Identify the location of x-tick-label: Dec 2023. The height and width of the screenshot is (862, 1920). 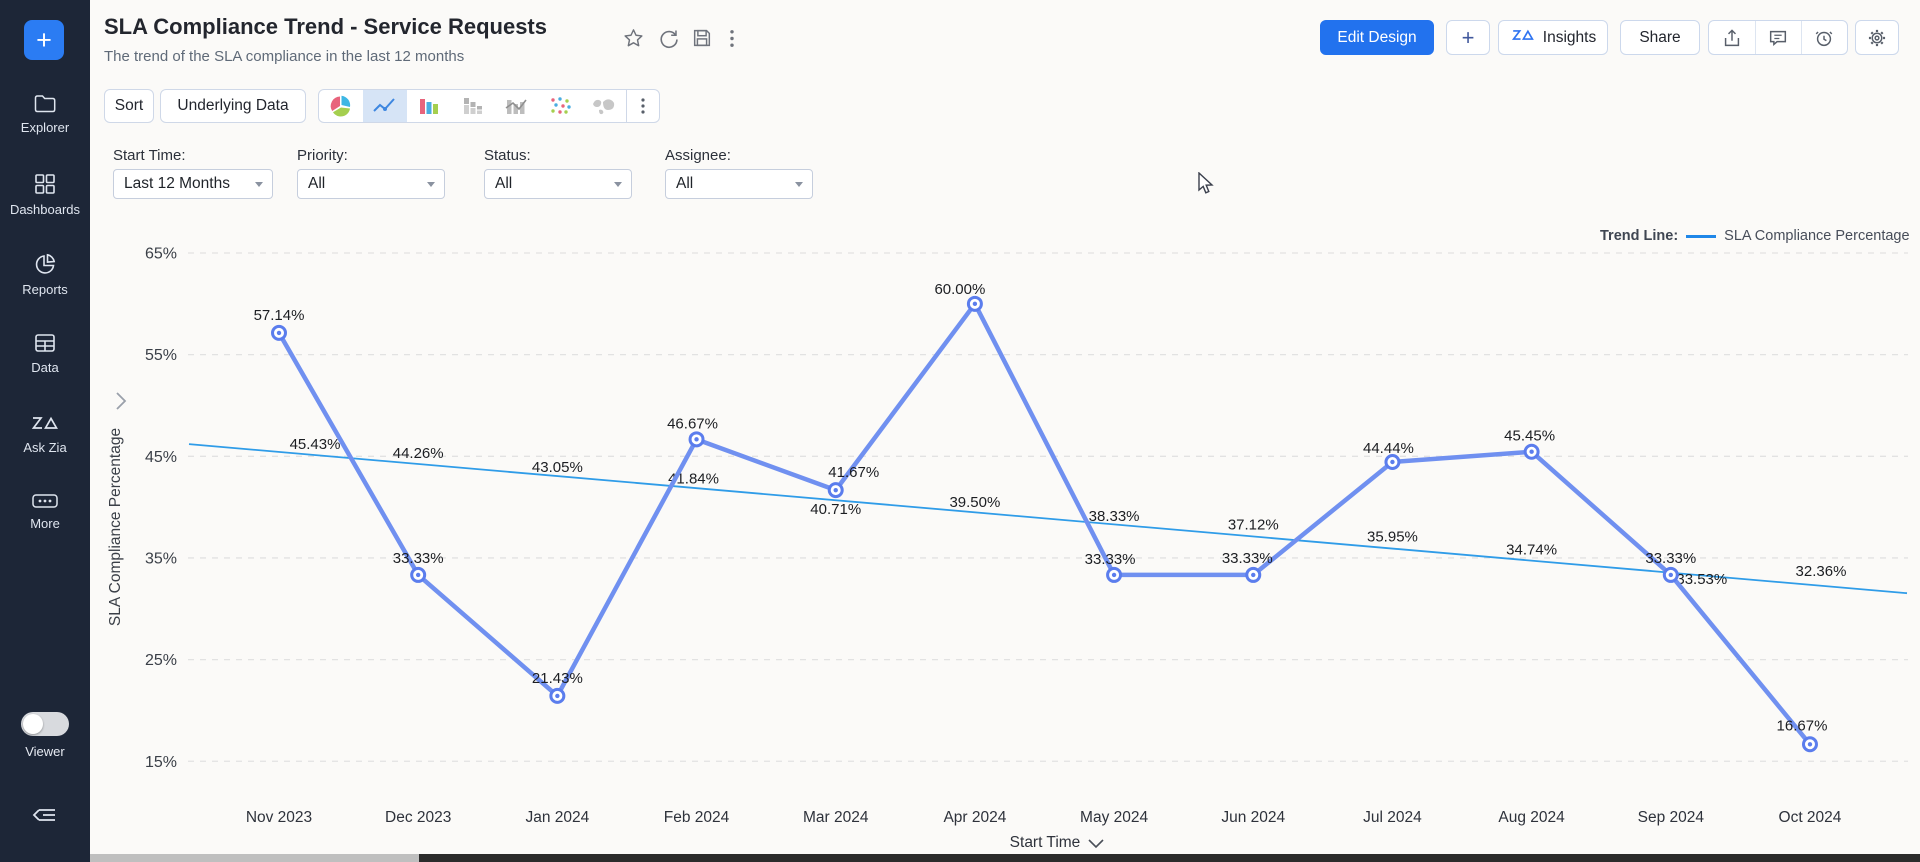
(418, 817).